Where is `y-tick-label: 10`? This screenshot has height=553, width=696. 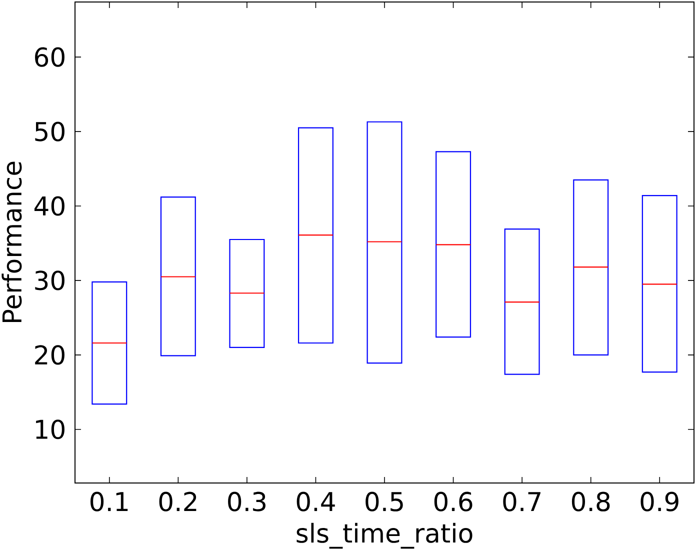
y-tick-label: 10 is located at coordinates (50, 430).